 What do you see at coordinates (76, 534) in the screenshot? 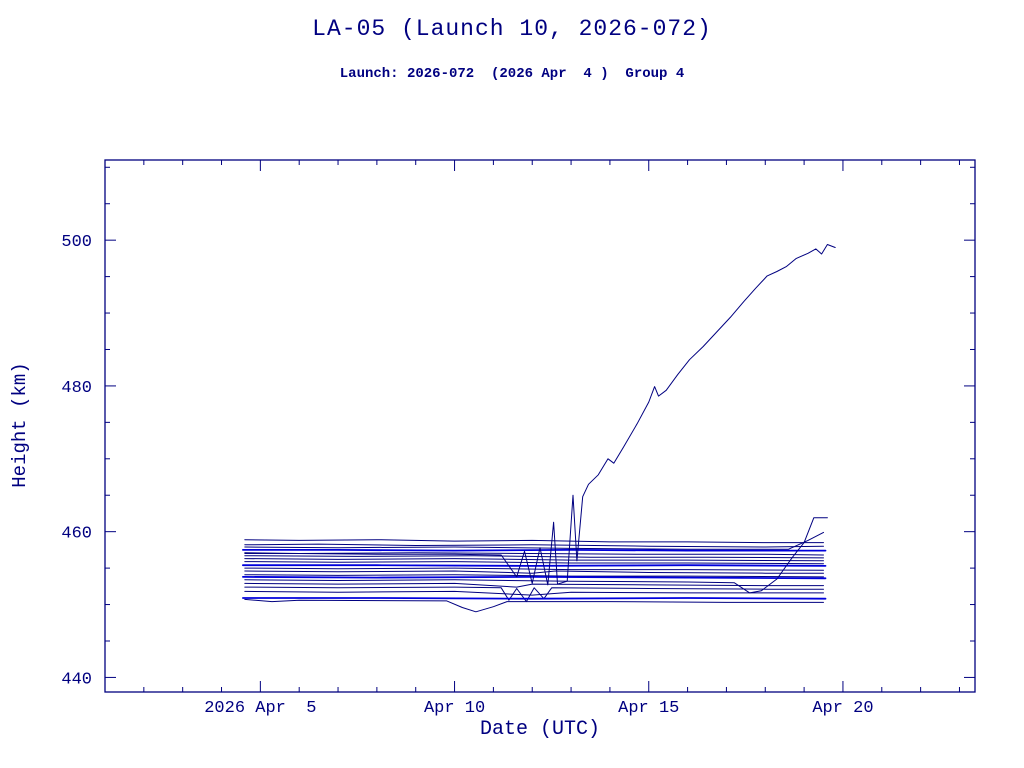
I see `y-tick-label: 460` at bounding box center [76, 534].